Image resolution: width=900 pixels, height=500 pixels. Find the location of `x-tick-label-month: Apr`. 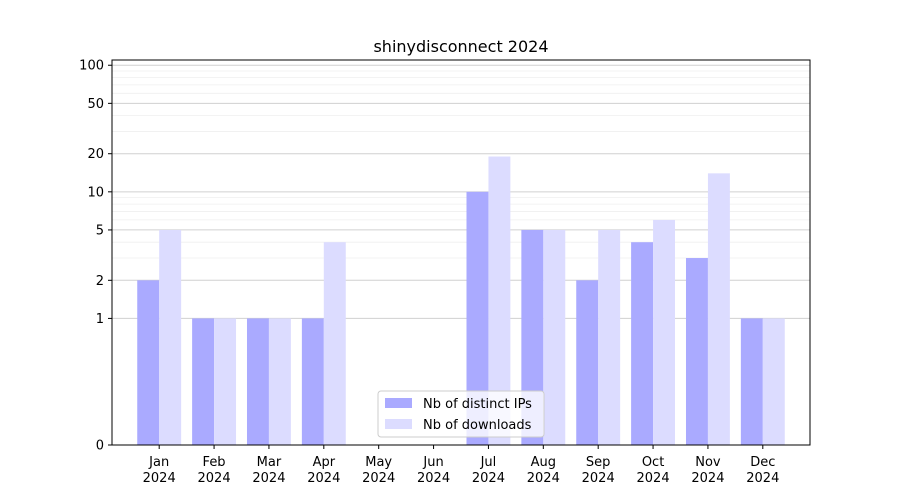

x-tick-label-month: Apr is located at coordinates (324, 462).